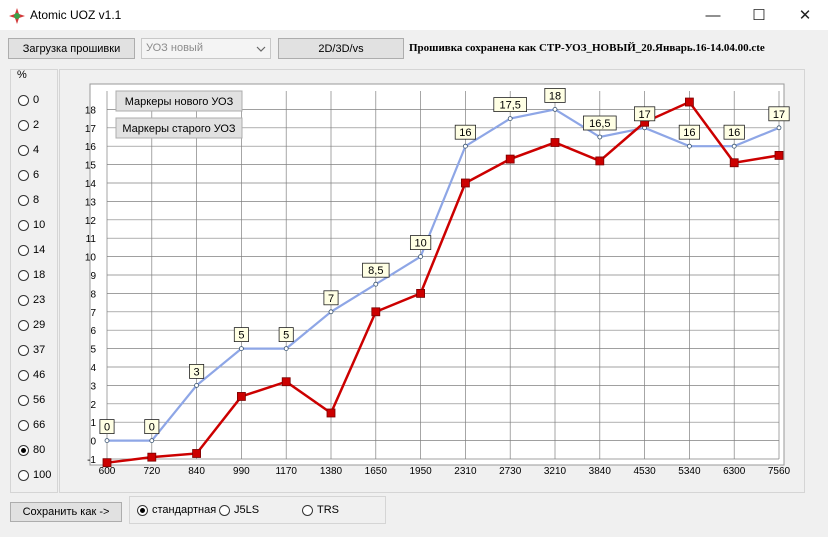 This screenshot has height=537, width=828. I want to click on percent-option-4: 4, so click(48, 150).